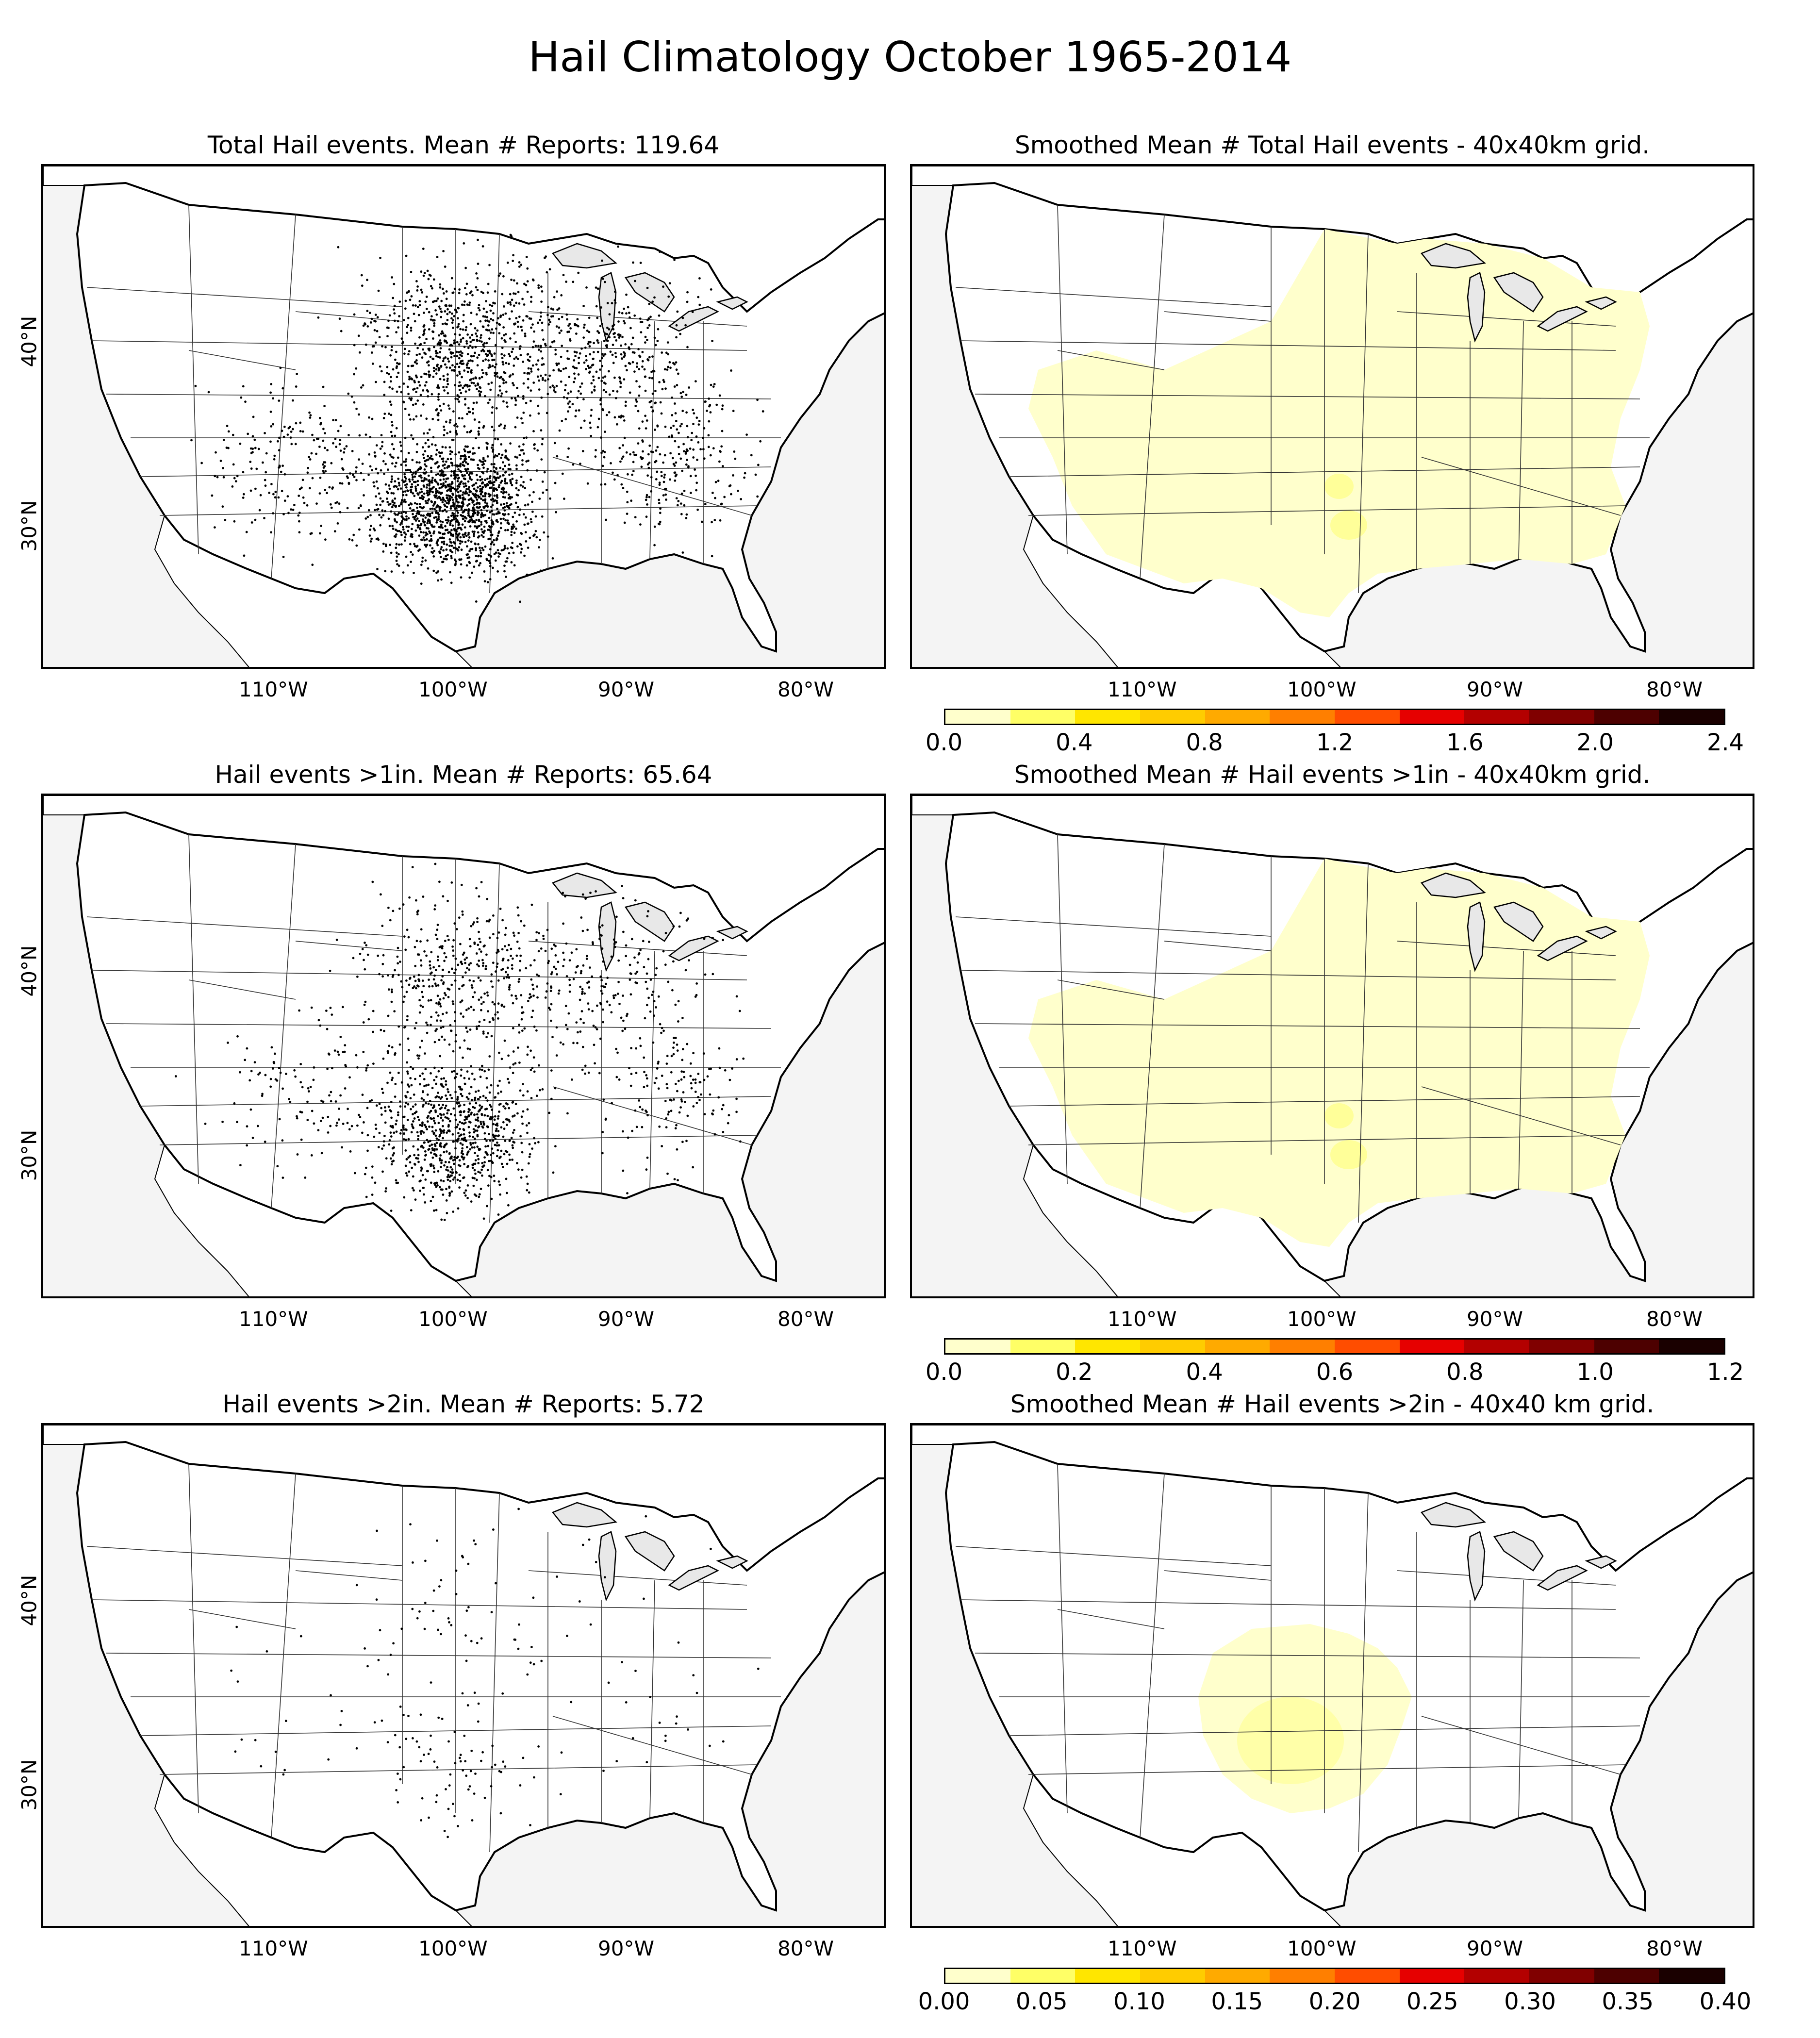  I want to click on smoothed-climatology-map, so click(1332, 1046).